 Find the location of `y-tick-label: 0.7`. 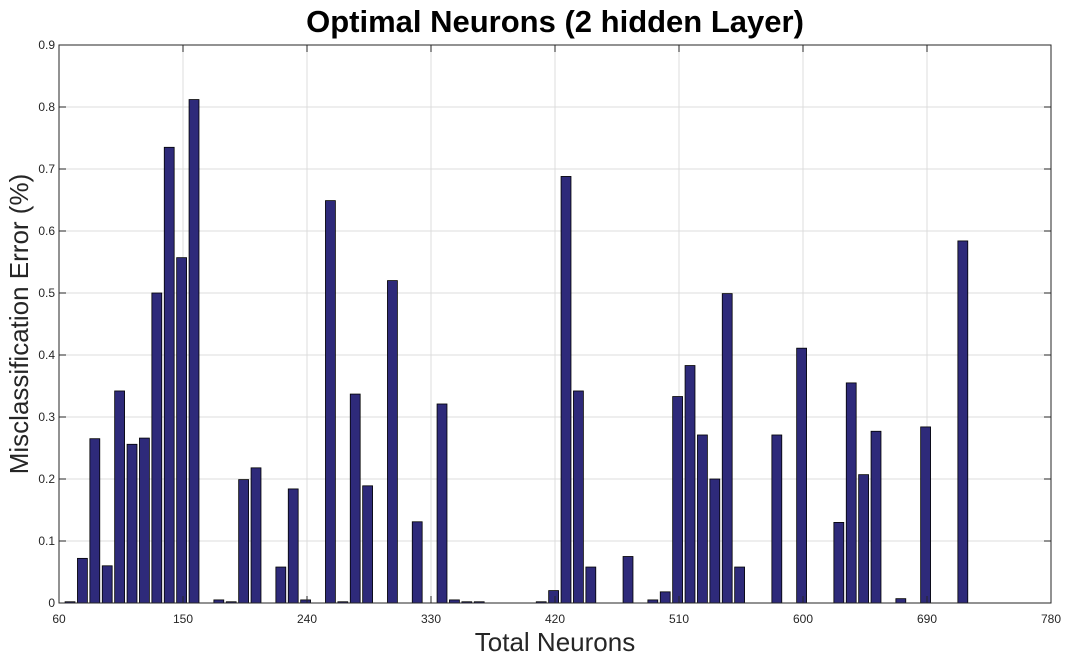

y-tick-label: 0.7 is located at coordinates (46, 169).